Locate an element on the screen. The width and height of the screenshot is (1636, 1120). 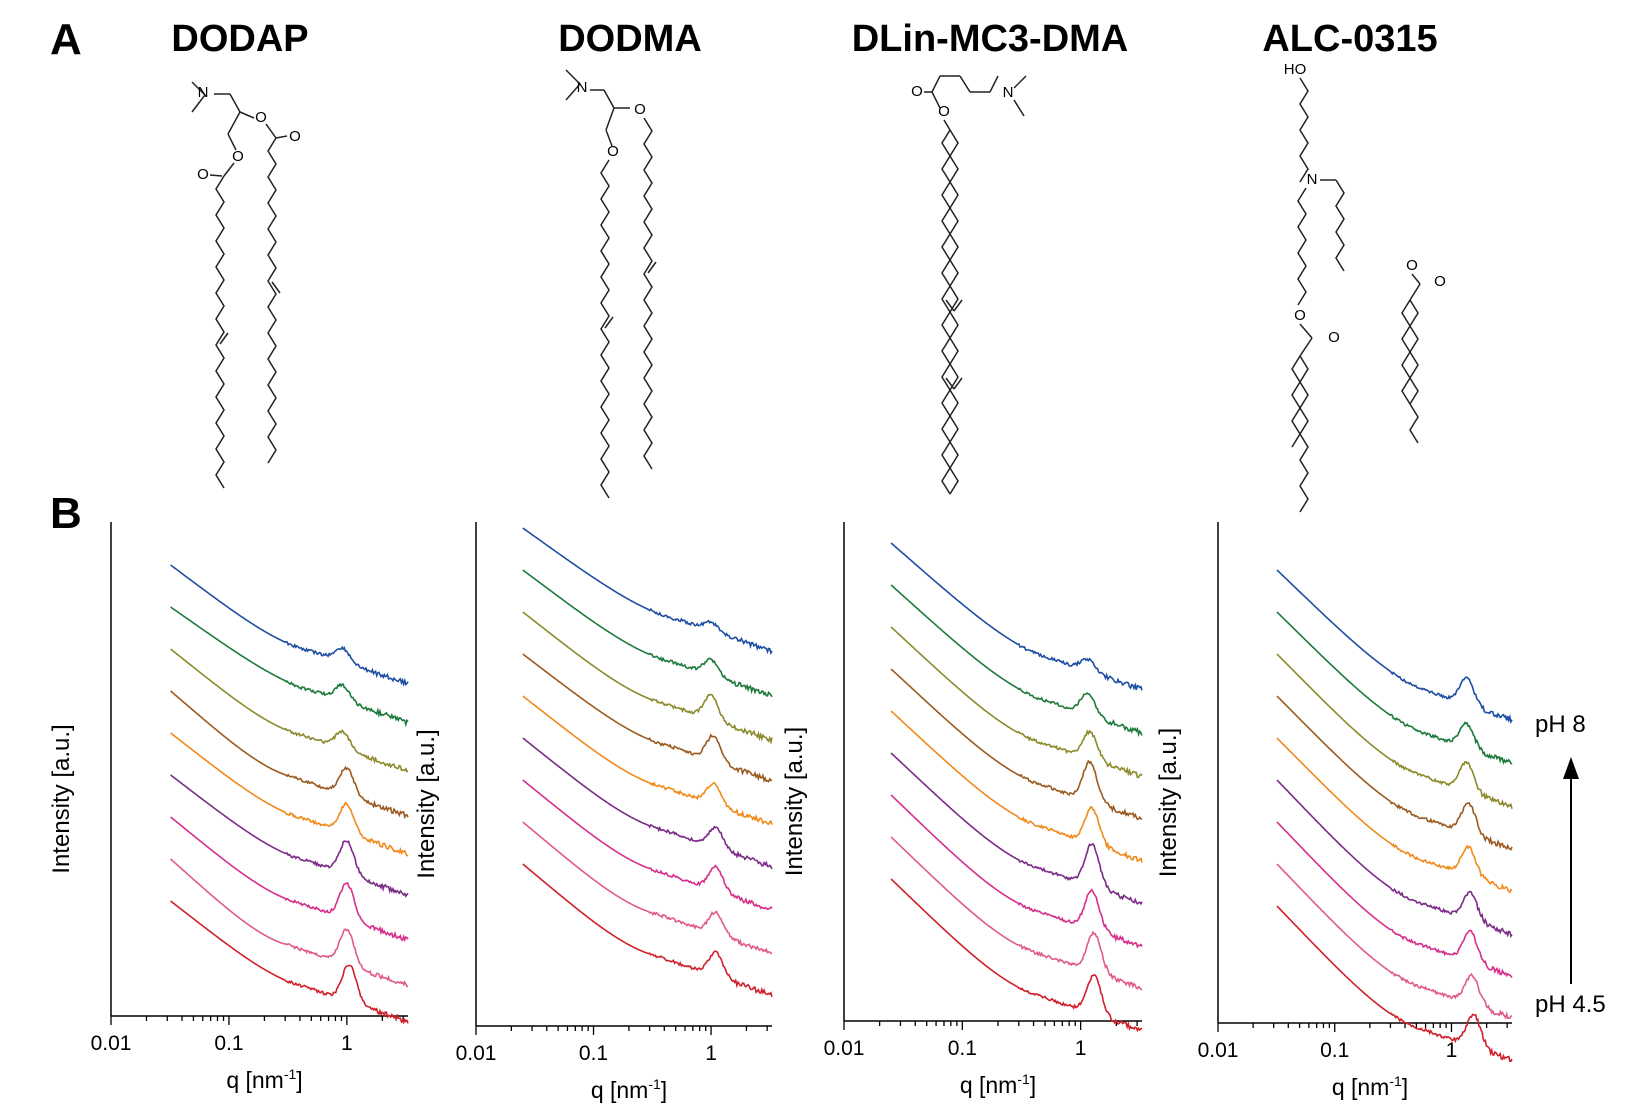
ph-top-label: pH 8 is located at coordinates (1560, 724).